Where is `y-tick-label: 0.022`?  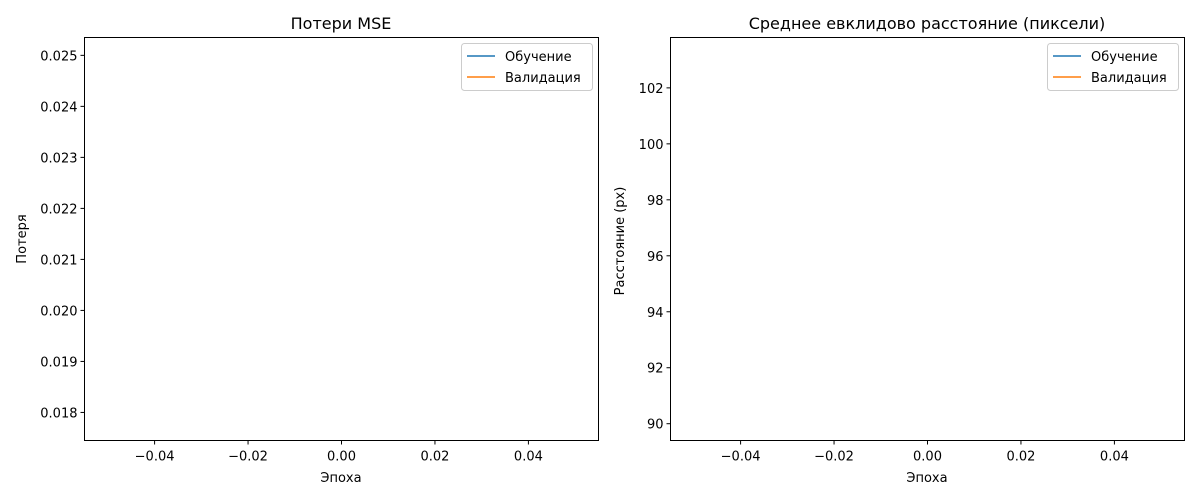
y-tick-label: 0.022 is located at coordinates (58, 209).